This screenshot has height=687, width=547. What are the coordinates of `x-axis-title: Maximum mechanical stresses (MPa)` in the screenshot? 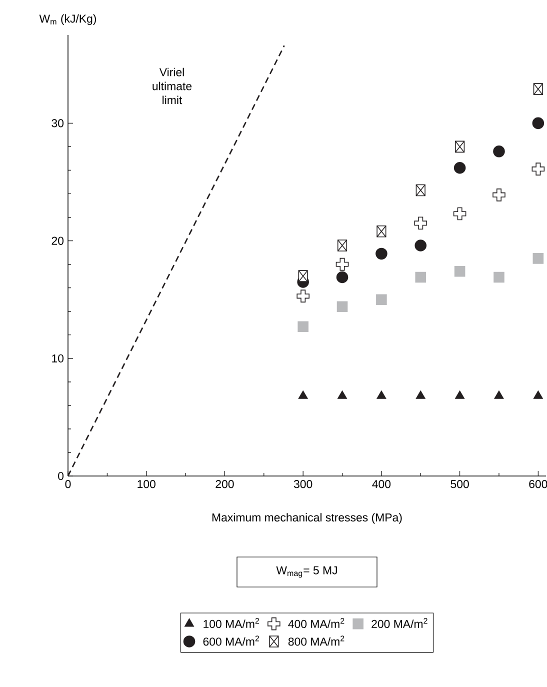 It's located at (307, 518).